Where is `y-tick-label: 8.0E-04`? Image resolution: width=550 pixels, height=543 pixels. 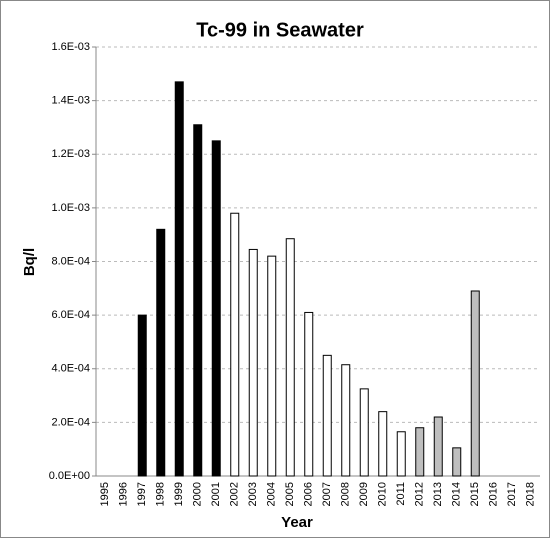 y-tick-label: 8.0E-04 is located at coordinates (70, 261).